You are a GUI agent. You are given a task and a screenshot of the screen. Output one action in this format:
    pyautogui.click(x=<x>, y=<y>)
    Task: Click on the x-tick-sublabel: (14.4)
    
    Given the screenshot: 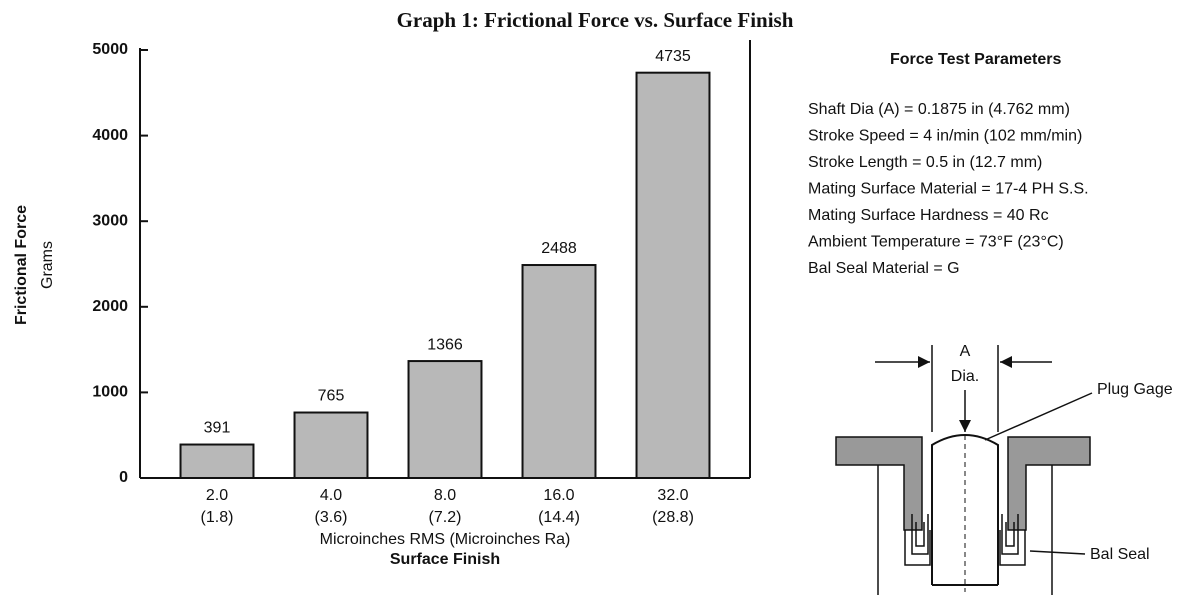 What is the action you would take?
    pyautogui.click(x=559, y=517)
    